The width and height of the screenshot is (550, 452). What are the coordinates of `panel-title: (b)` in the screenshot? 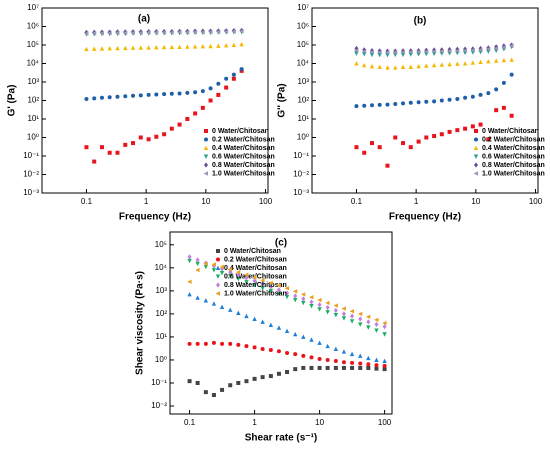 It's located at (420, 21).